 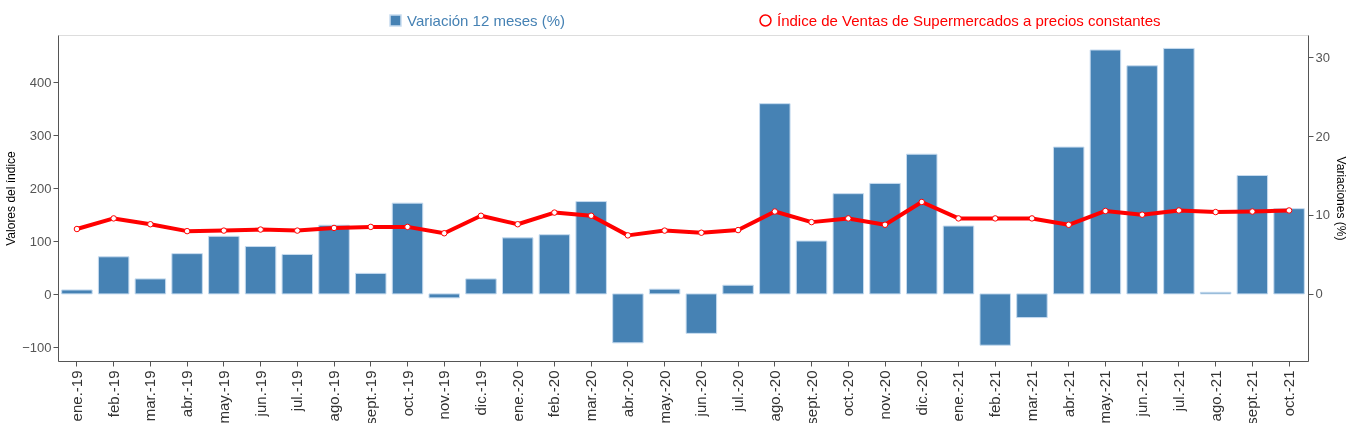 I want to click on x-tick-label: ene.-21, so click(x=958, y=396).